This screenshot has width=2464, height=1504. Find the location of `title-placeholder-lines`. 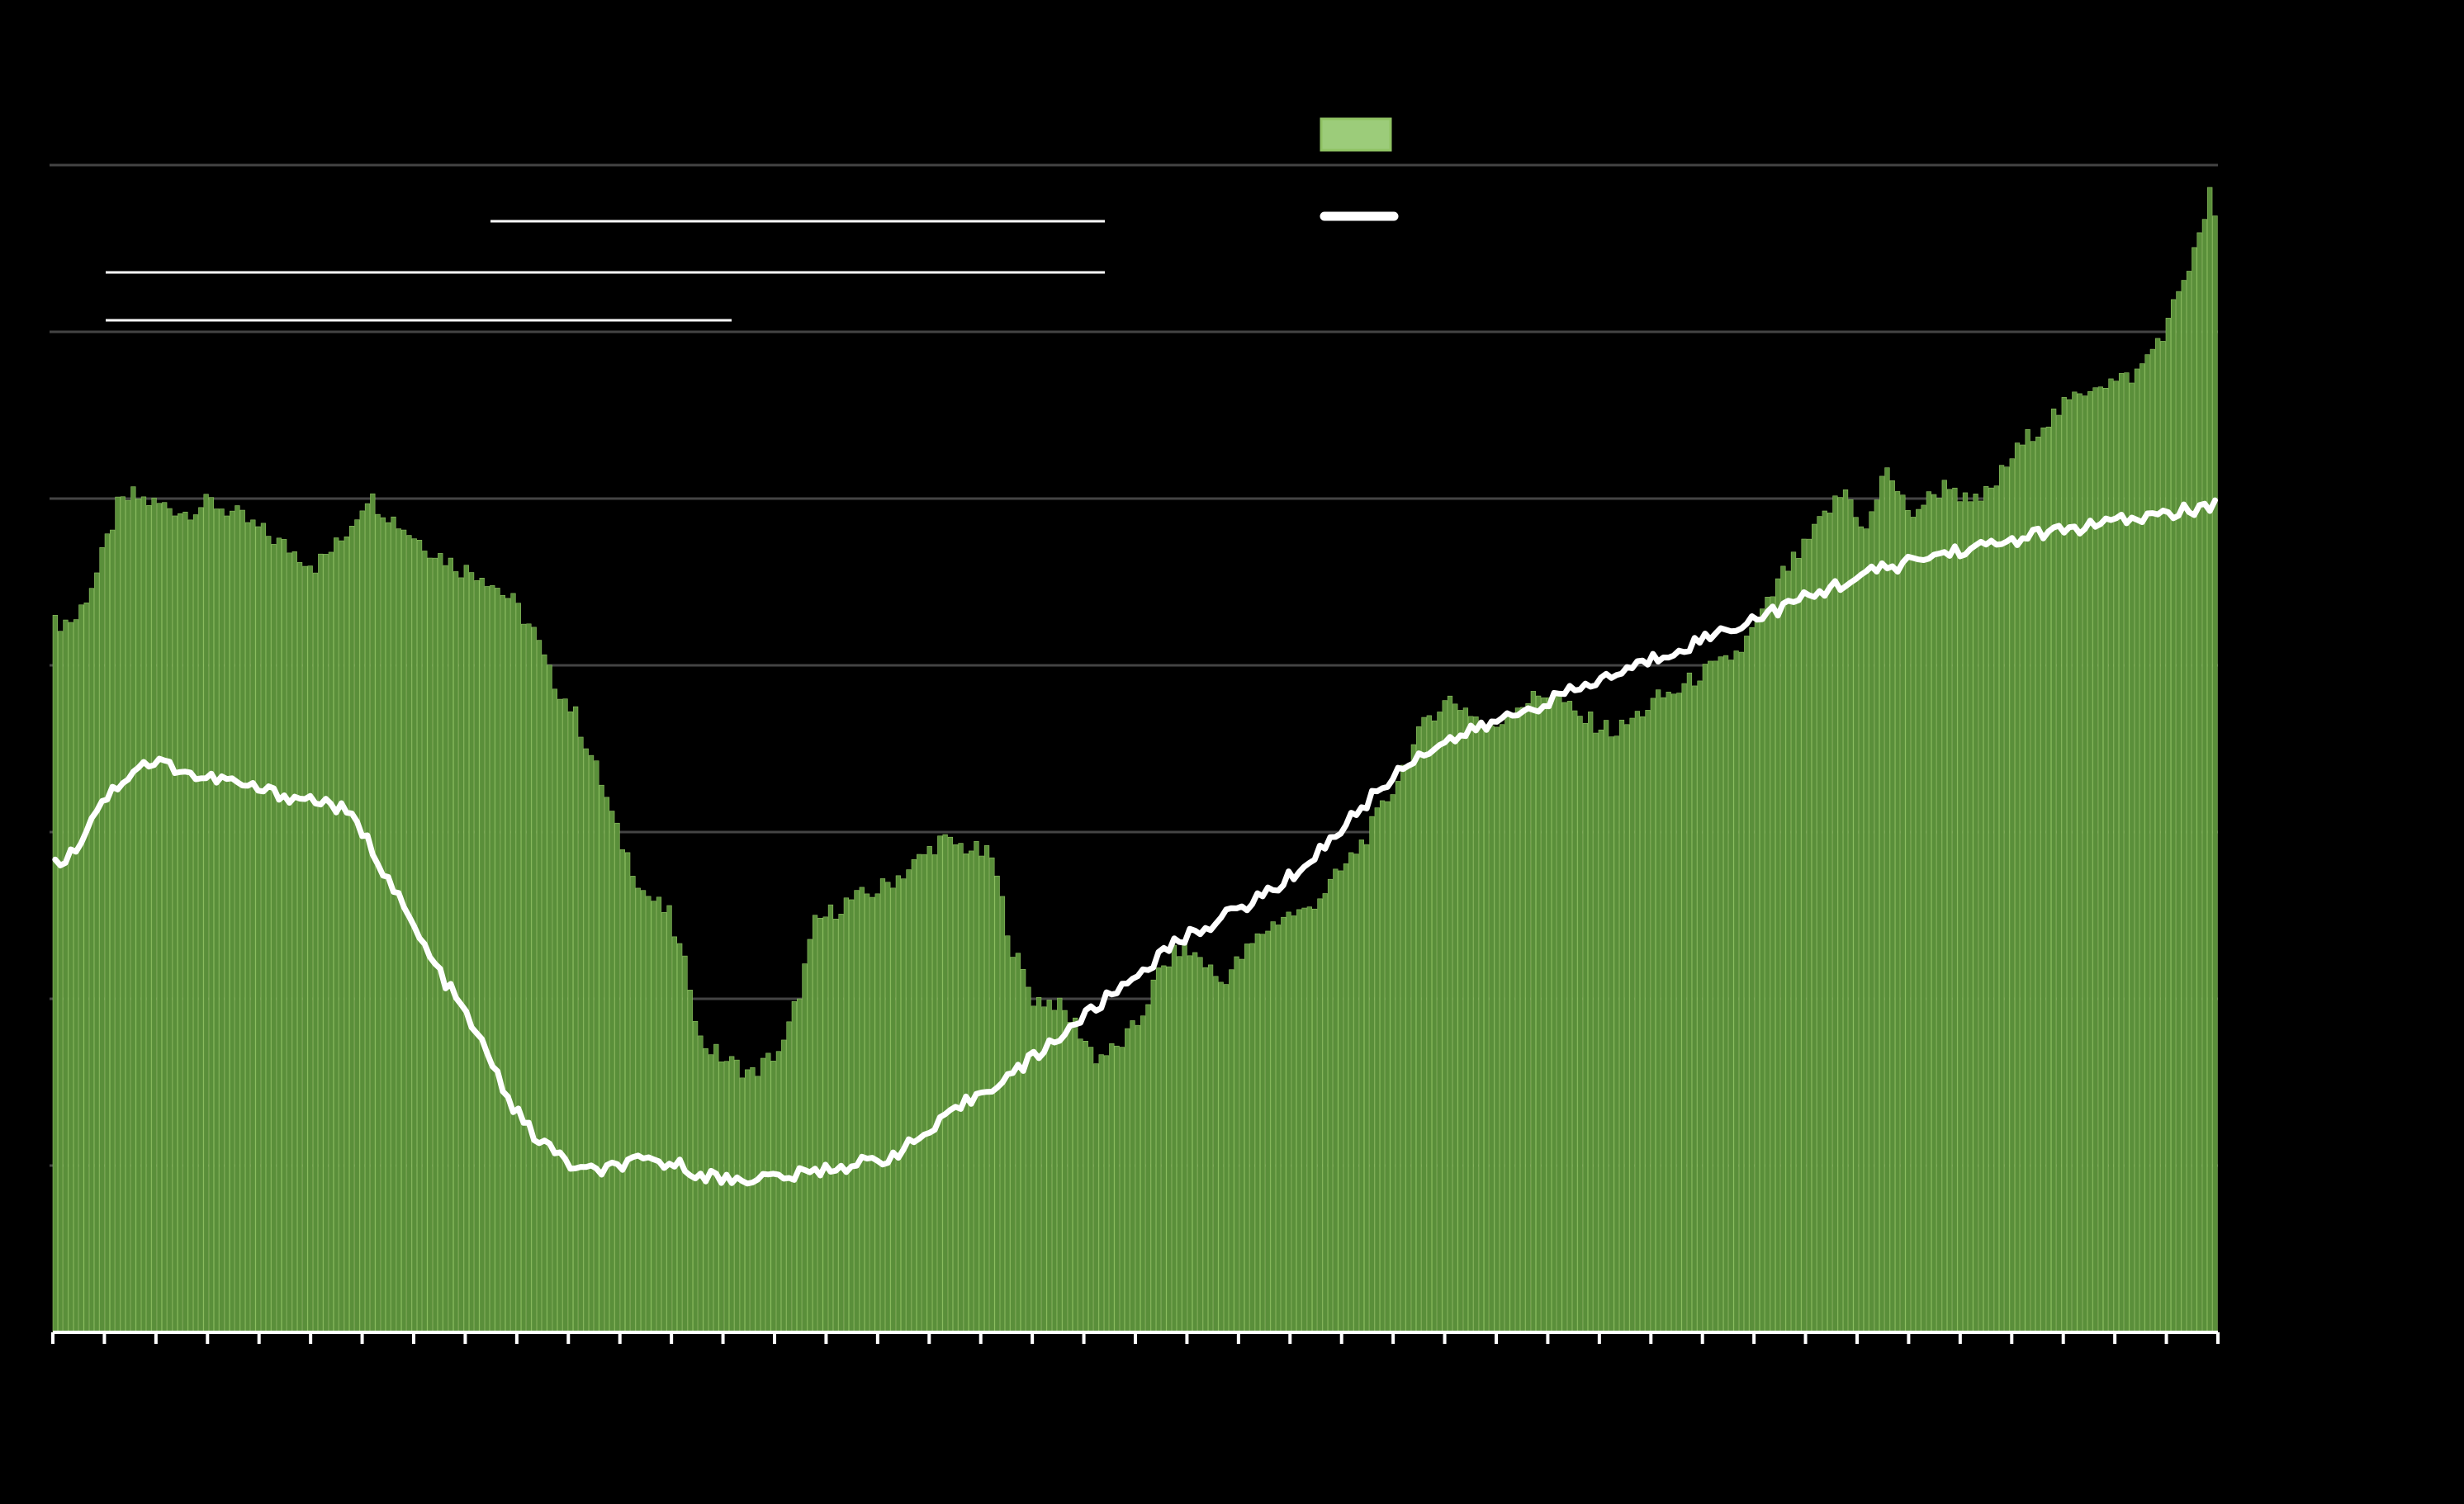

title-placeholder-lines is located at coordinates (606, 271).